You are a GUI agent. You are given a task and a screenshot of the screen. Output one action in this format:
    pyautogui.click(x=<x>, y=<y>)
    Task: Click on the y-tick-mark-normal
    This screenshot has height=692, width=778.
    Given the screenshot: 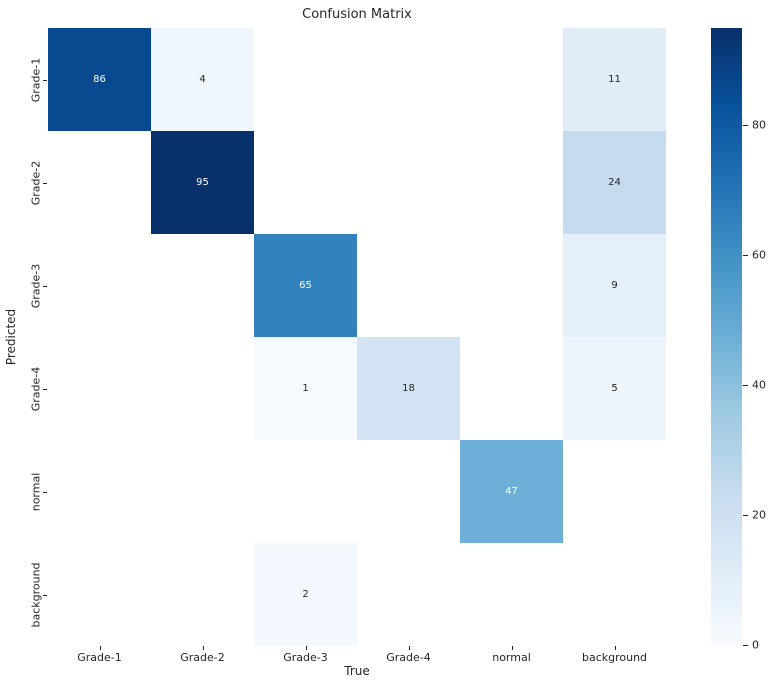 What is the action you would take?
    pyautogui.click(x=45, y=492)
    